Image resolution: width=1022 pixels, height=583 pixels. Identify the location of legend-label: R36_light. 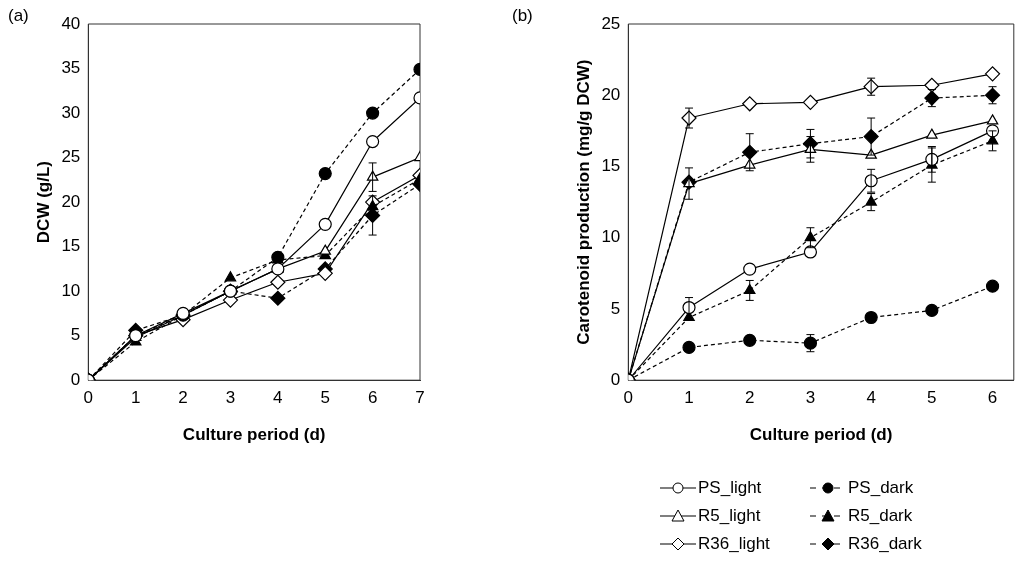
(734, 544).